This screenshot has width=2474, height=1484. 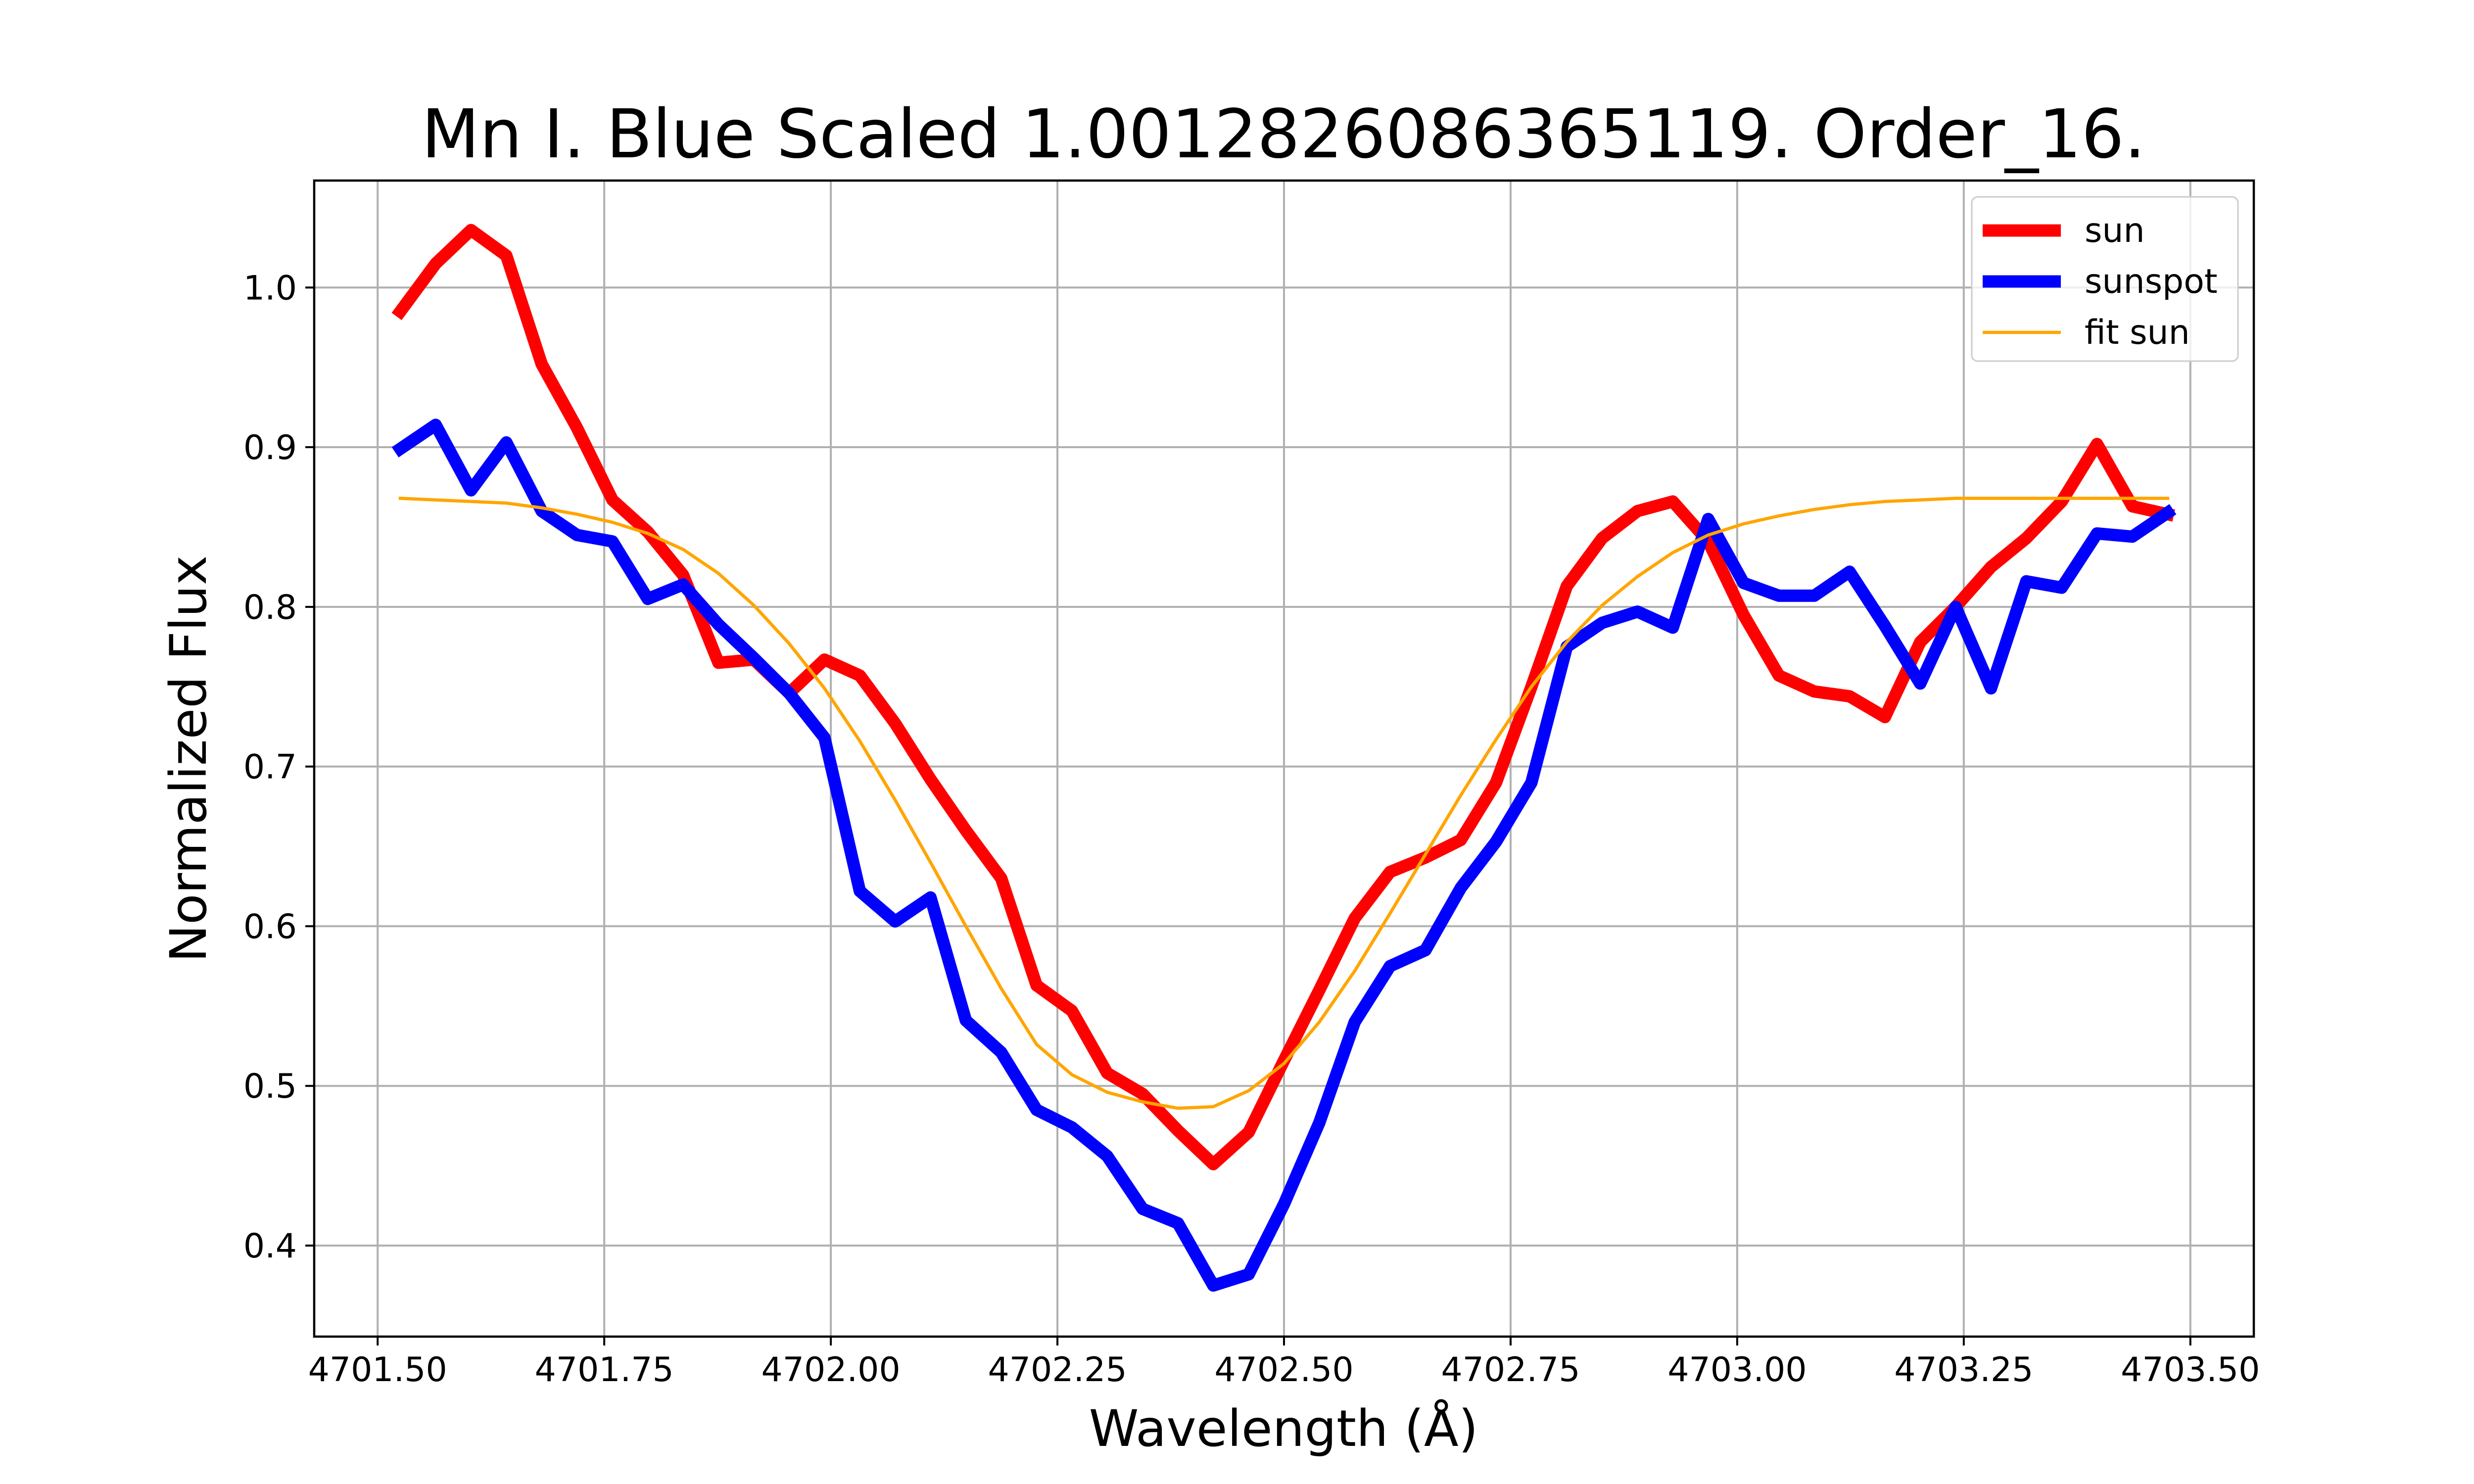 I want to click on legend: sun sunspot fit sun, so click(x=2105, y=279).